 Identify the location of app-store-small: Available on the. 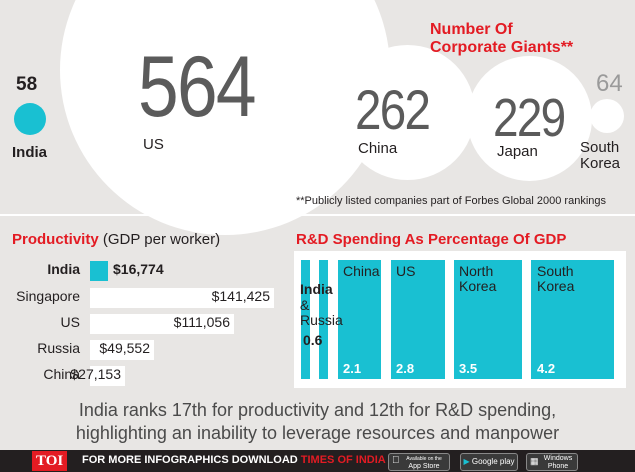
(424, 459).